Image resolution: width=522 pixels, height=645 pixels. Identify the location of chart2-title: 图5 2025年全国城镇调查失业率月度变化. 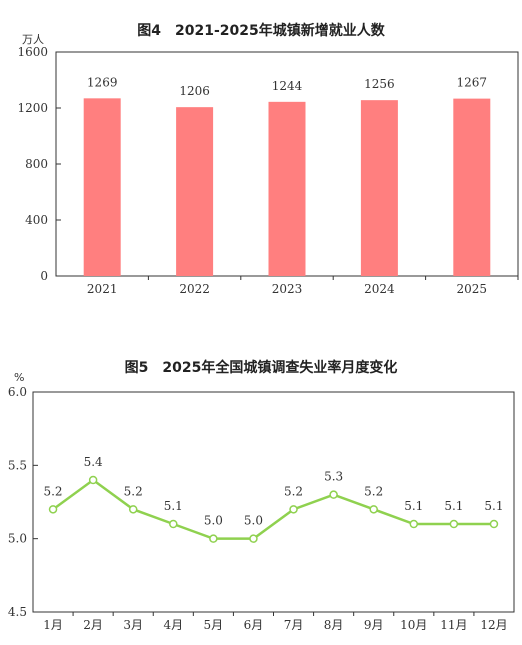
(261, 368).